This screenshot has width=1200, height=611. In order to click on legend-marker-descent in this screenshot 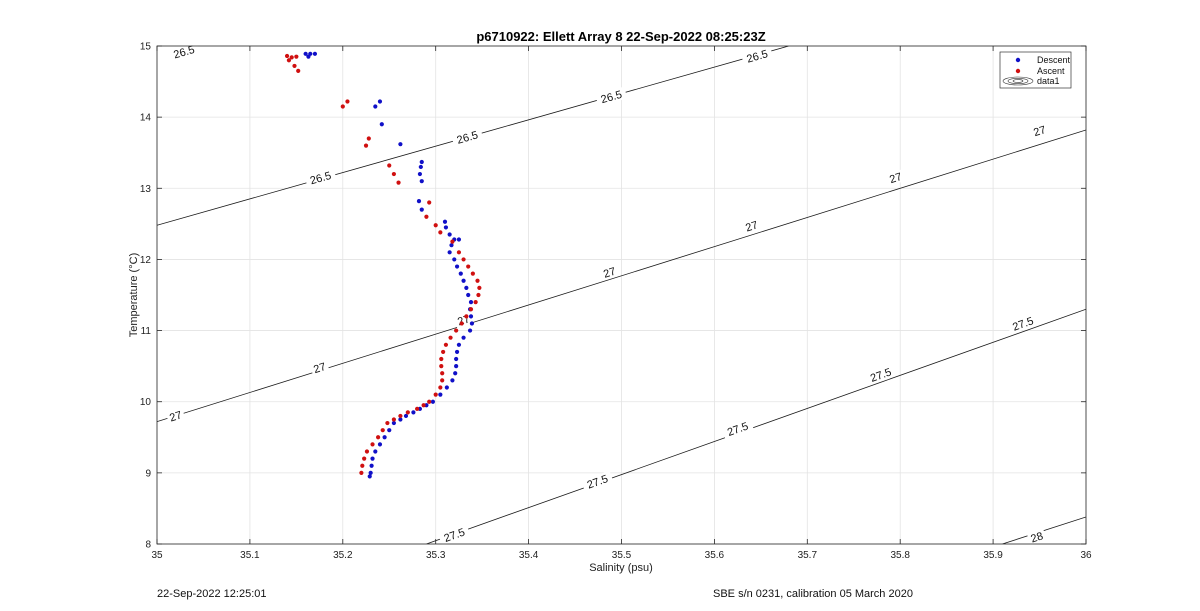, I will do `click(1018, 60)`.